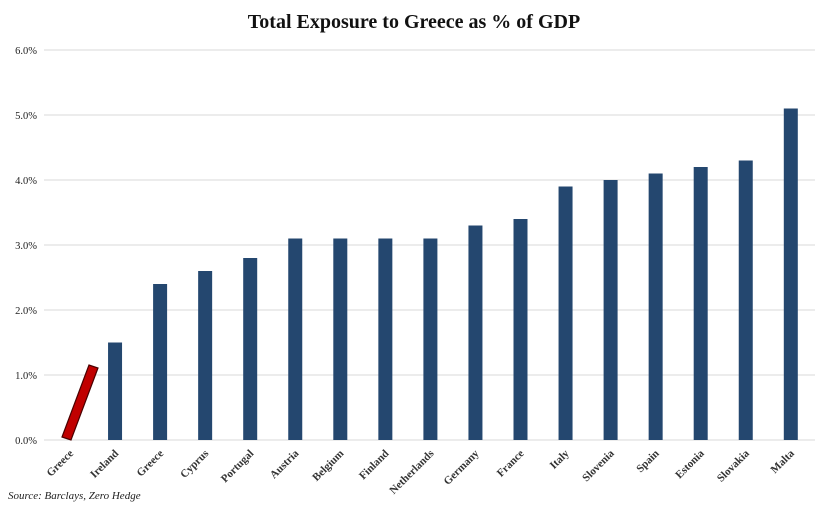 Image resolution: width=827 pixels, height=511 pixels. Describe the element at coordinates (462, 467) in the screenshot. I see `x-tick-label: Germany` at that location.